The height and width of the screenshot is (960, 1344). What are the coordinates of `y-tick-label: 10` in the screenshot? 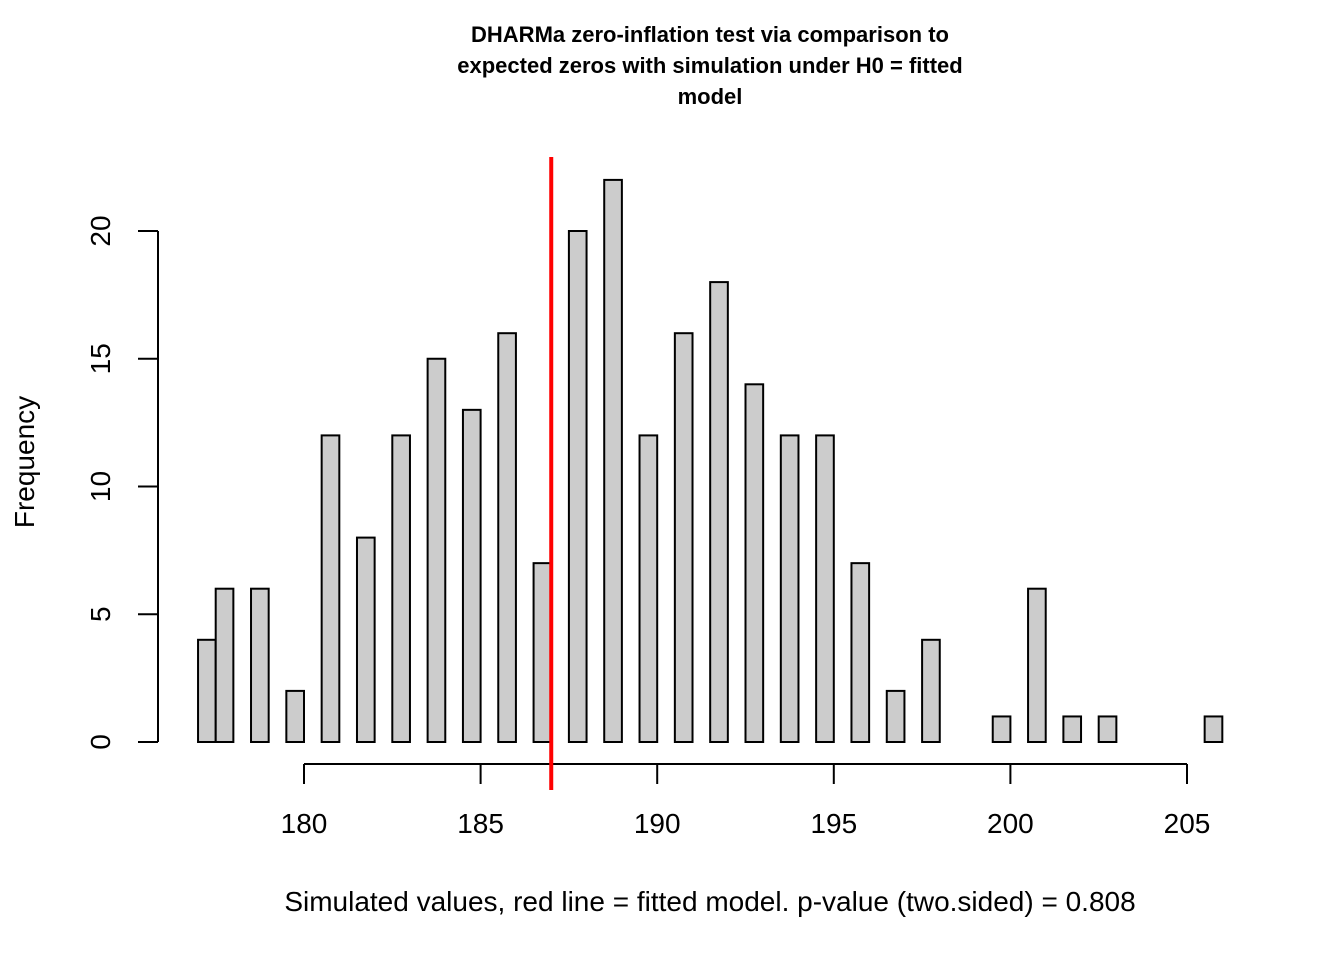 It's located at (100, 486).